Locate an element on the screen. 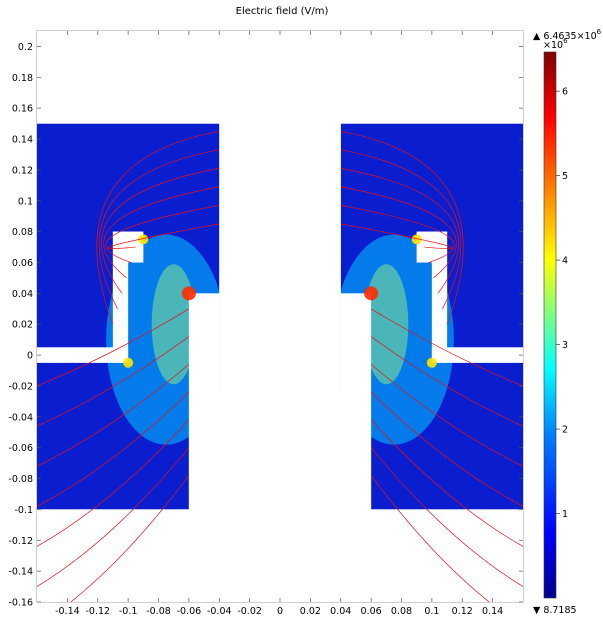 This screenshot has width=603, height=619. colorbar-multiplier: ×10⁶ is located at coordinates (555, 44).